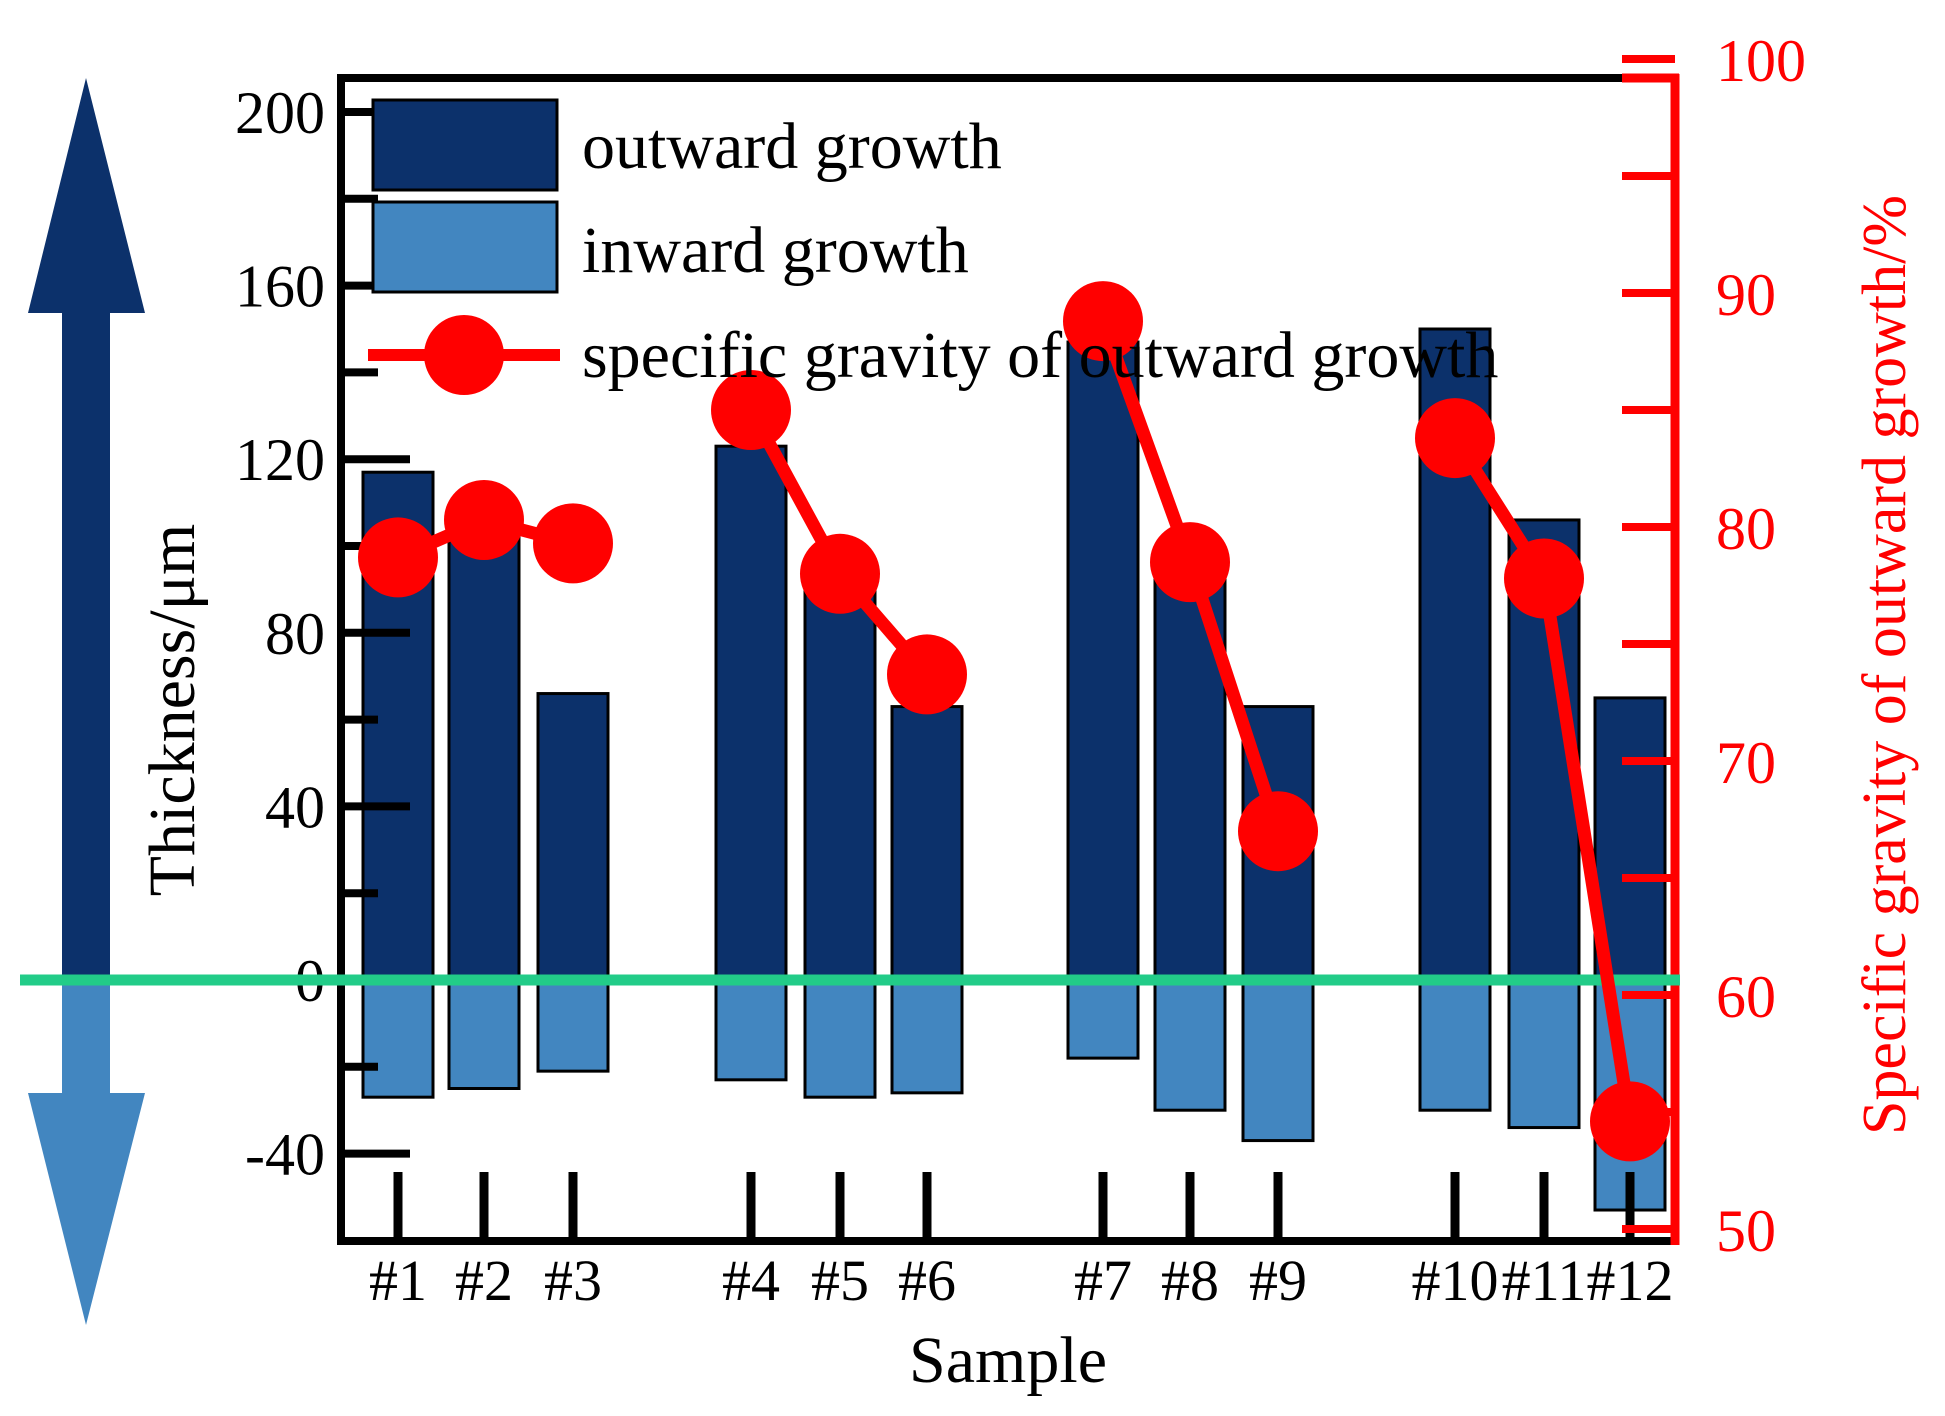 This screenshot has height=1416, width=1945. I want to click on bottom-axis-ticks: #1 #2 #3 #4 #5 #6 #7 #8 #9 #10 #11 #12, so click(1021, 1242).